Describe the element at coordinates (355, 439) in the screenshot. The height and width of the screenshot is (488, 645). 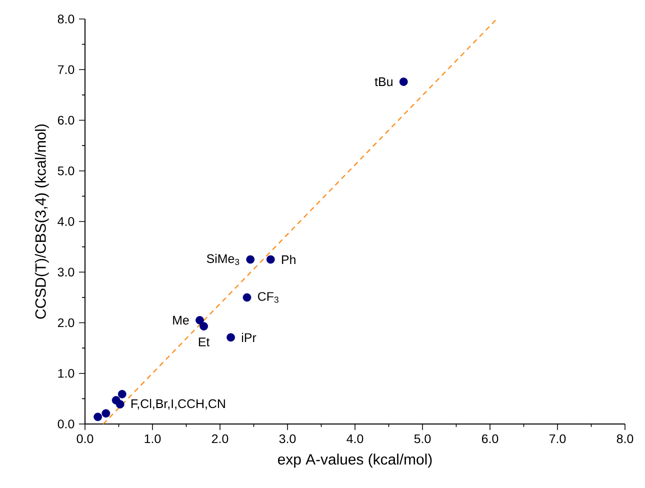
I see `x-tick-label: 4.0` at that location.